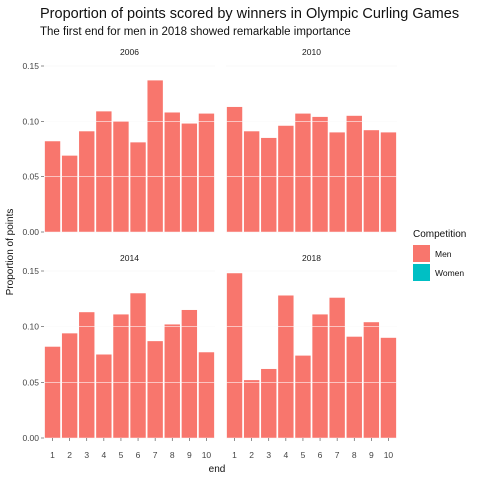  What do you see at coordinates (421, 253) in the screenshot?
I see `legend-key-men` at bounding box center [421, 253].